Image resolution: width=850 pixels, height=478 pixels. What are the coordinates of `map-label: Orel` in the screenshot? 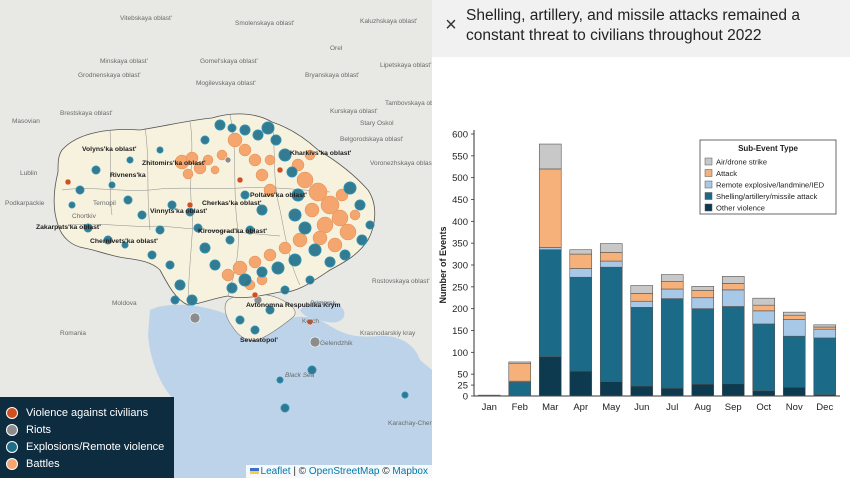 It's located at (336, 48).